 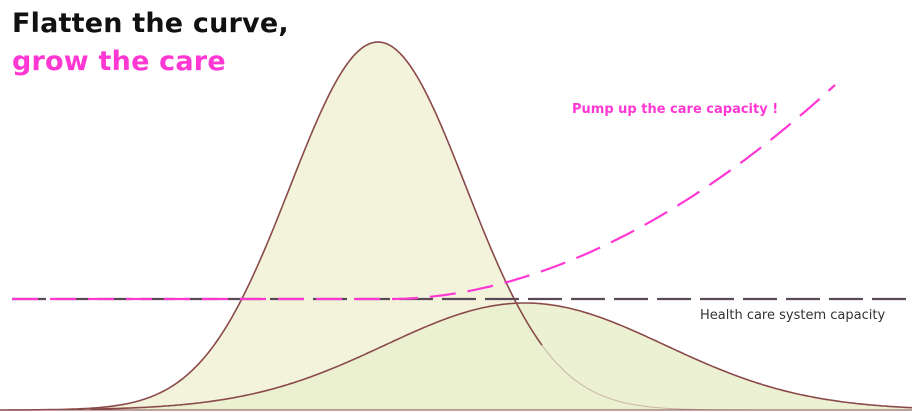 I want to click on title-line-1: Flatten the curve,, so click(x=150, y=23).